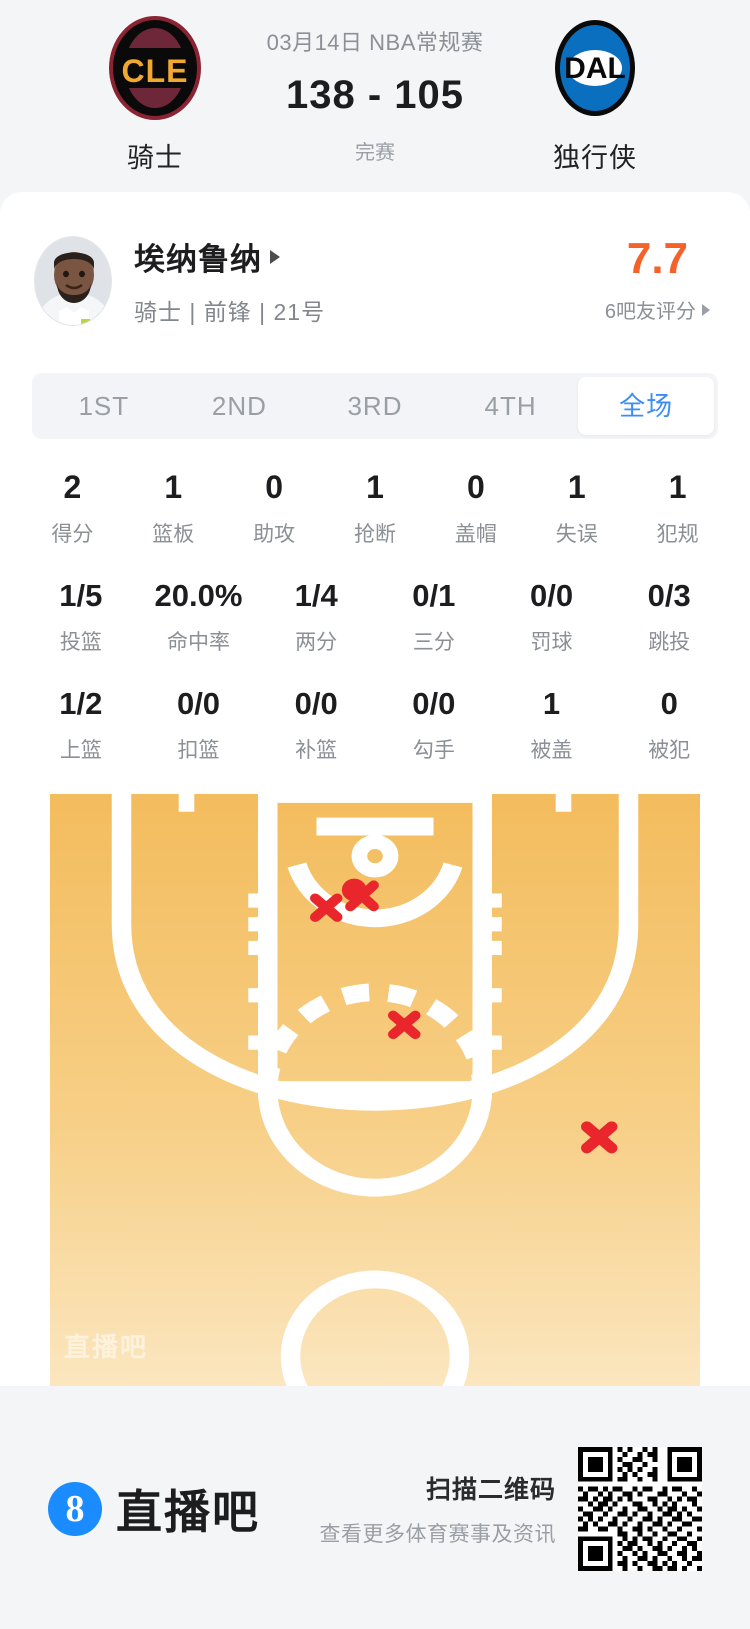 Image resolution: width=750 pixels, height=1629 pixels. What do you see at coordinates (81, 595) in the screenshot?
I see `stat-value: 1/5` at bounding box center [81, 595].